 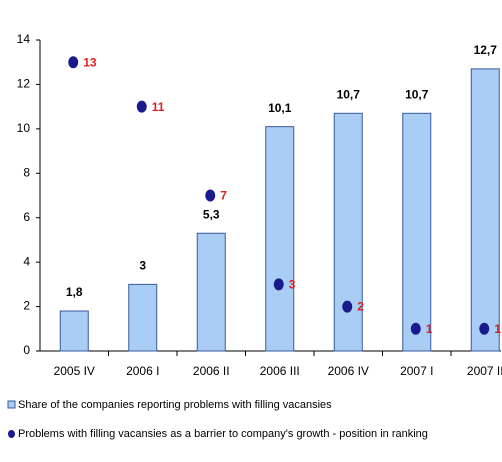 What do you see at coordinates (486, 50) in the screenshot?
I see `bar-value-label: 12,7` at bounding box center [486, 50].